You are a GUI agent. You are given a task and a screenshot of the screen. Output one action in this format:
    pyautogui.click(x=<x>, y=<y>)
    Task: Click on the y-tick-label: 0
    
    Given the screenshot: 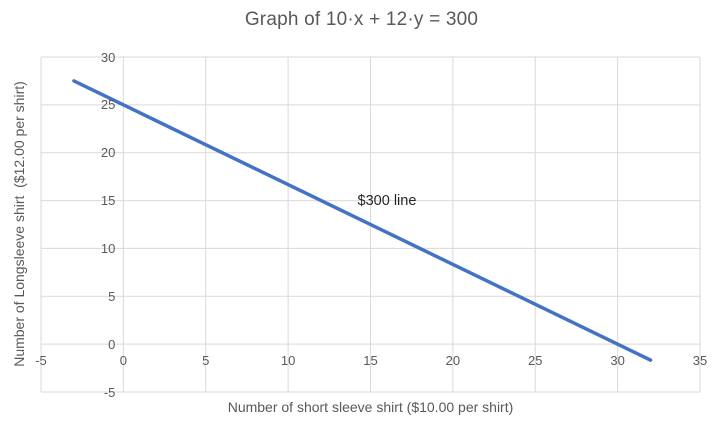 What is the action you would take?
    pyautogui.click(x=112, y=344)
    